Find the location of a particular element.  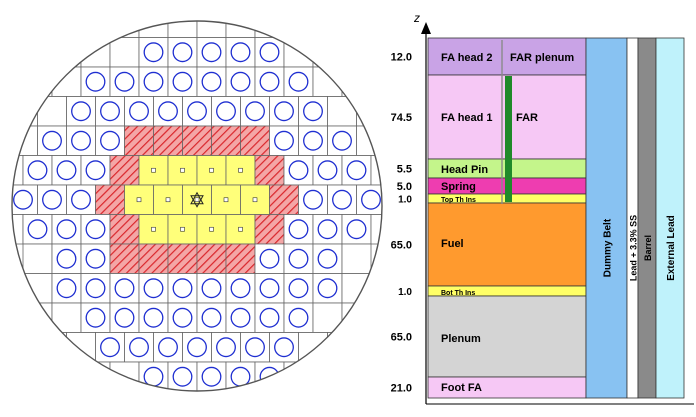

layer-label-foot_fa: Foot FA is located at coordinates (461, 388).